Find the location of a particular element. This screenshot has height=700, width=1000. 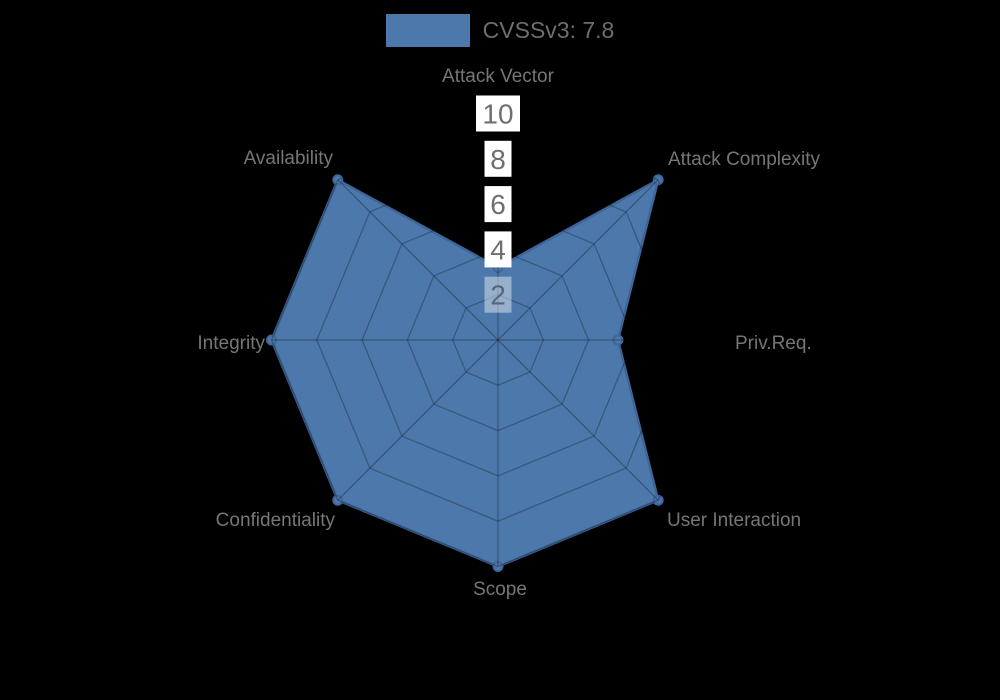

axis-label-user-interaction: User Interaction is located at coordinates (734, 520).